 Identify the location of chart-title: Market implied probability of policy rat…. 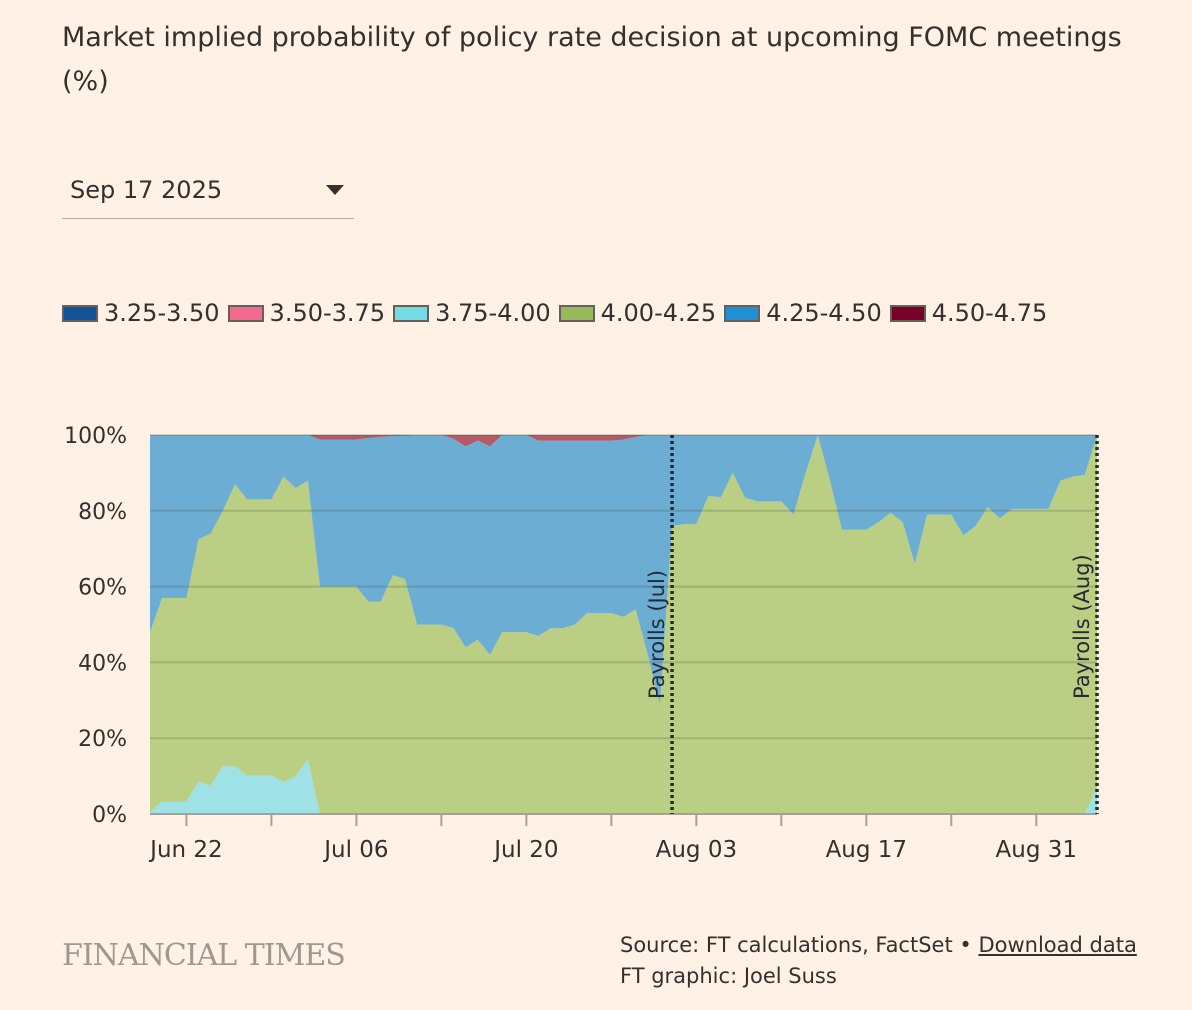
(592, 59).